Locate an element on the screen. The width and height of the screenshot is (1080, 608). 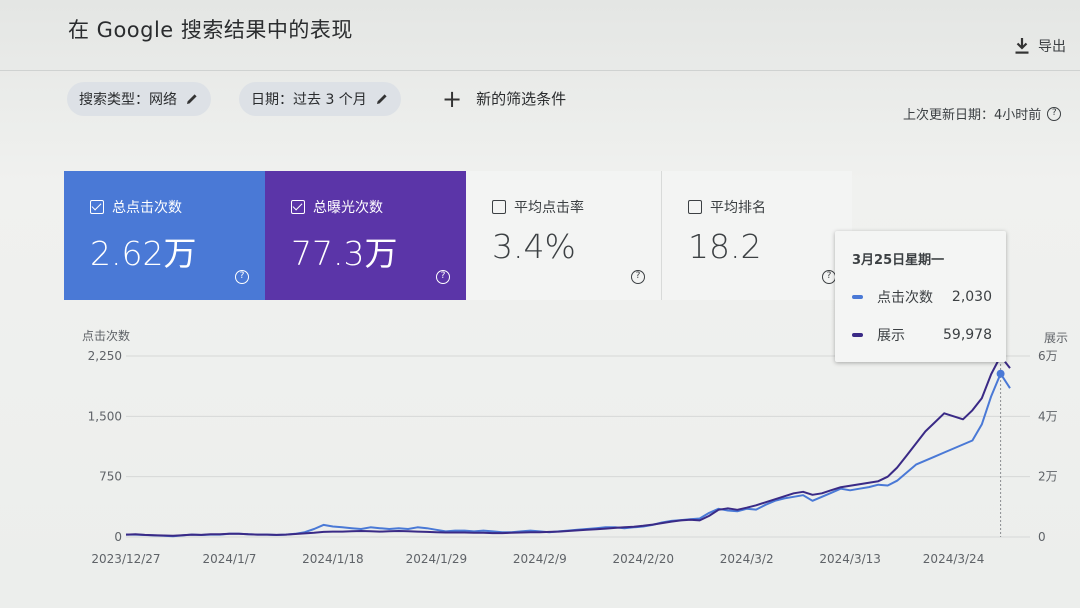
metric-card-average-ctr: 平均点击率 3.4% ? is located at coordinates (564, 235).